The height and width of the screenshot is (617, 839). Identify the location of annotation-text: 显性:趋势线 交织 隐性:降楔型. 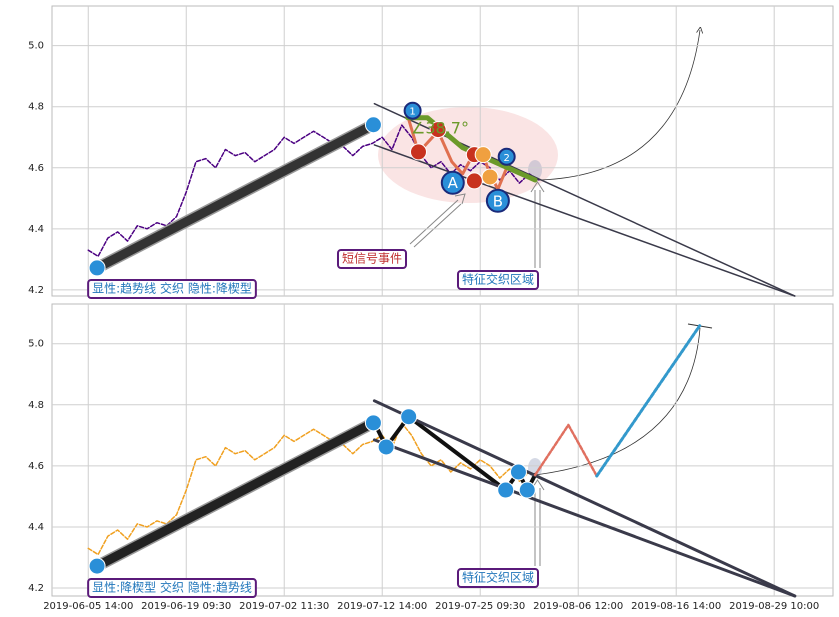
(172, 288).